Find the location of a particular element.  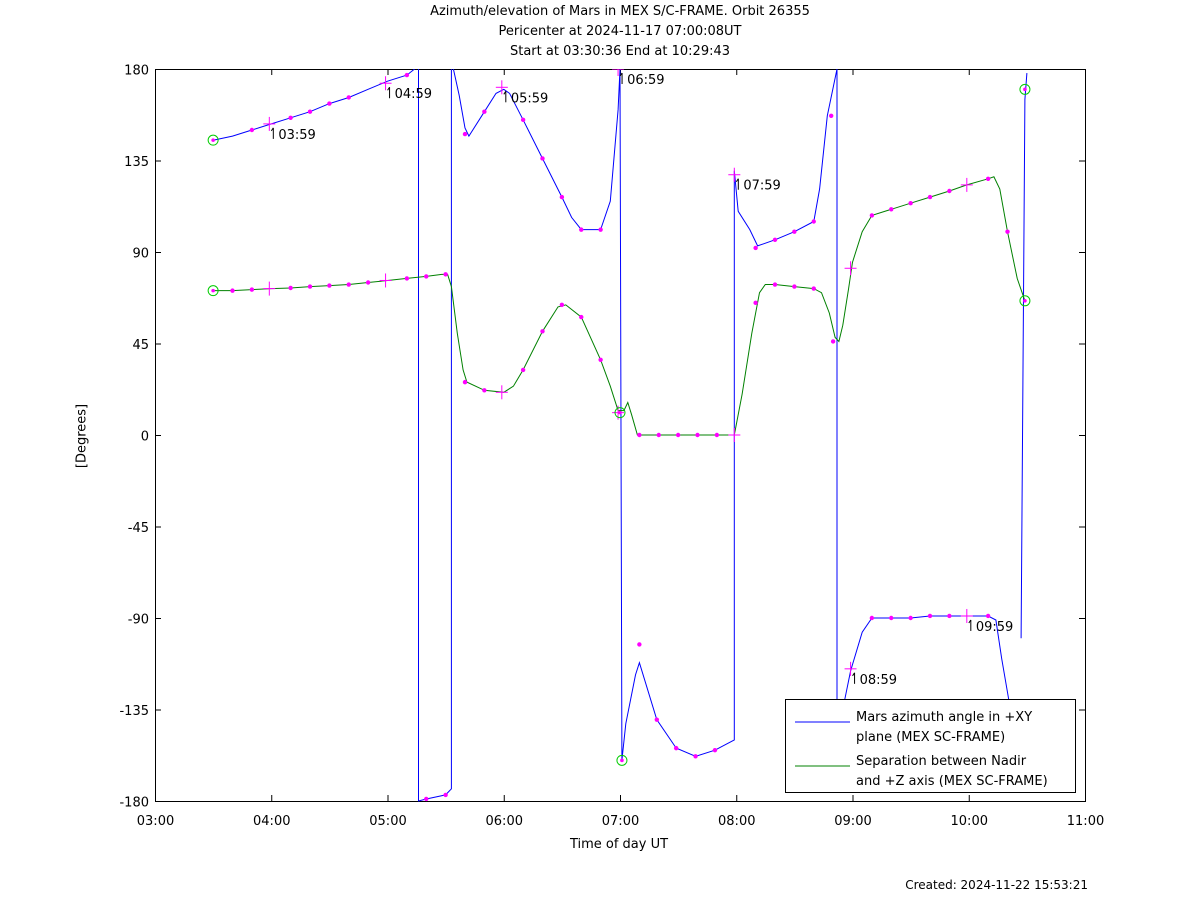

y-tick-label: 0 is located at coordinates (145, 437).